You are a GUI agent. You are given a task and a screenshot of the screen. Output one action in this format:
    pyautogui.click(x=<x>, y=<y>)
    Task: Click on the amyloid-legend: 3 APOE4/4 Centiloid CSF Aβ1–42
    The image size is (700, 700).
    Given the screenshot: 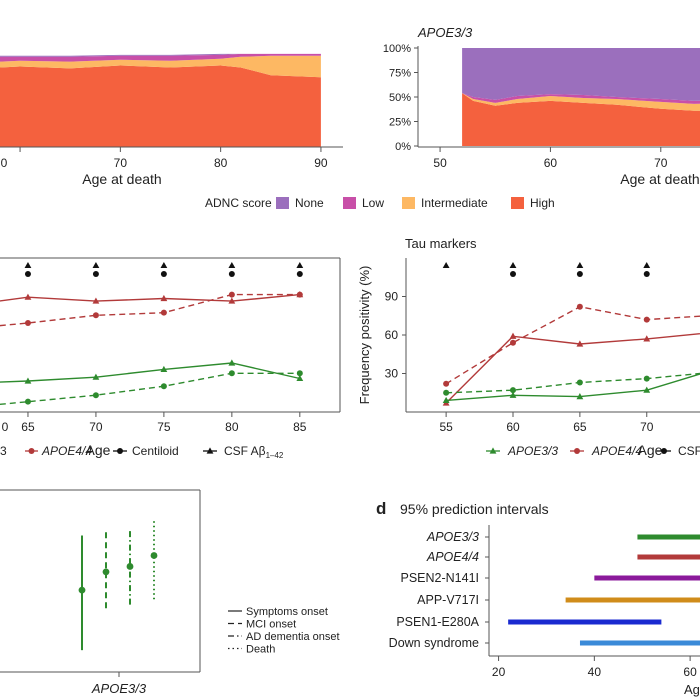 What is the action you would take?
    pyautogui.click(x=142, y=452)
    